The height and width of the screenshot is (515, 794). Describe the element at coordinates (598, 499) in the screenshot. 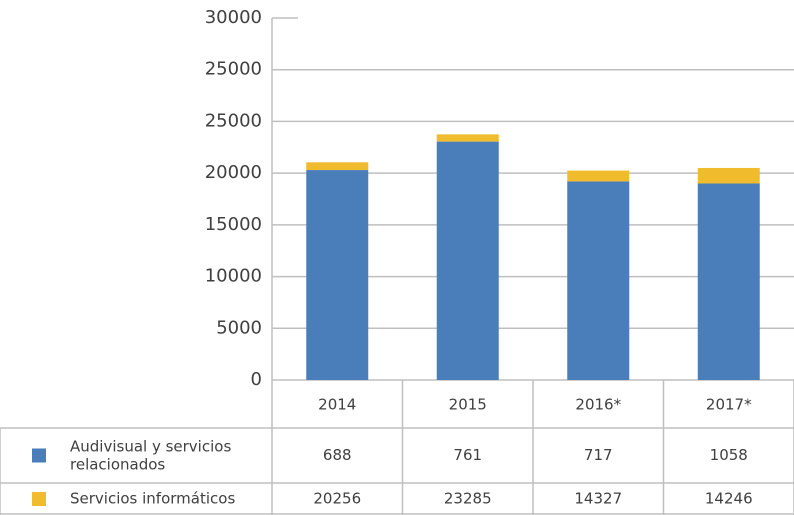

I see `table-cell: 14327` at that location.